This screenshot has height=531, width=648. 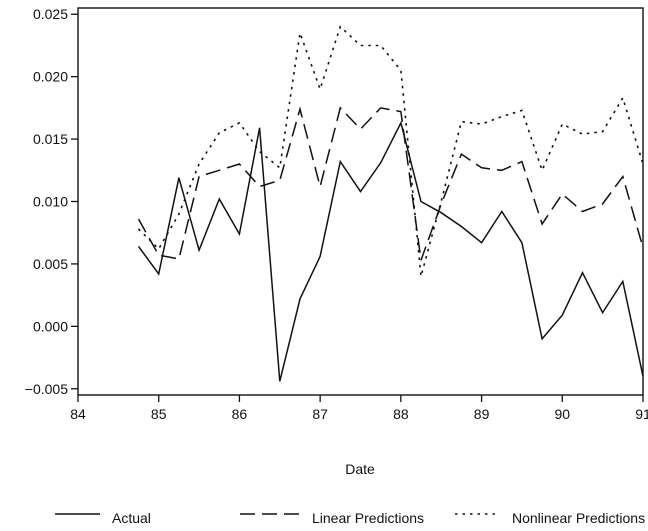 I want to click on y-tick-label: 0.000, so click(x=50, y=326).